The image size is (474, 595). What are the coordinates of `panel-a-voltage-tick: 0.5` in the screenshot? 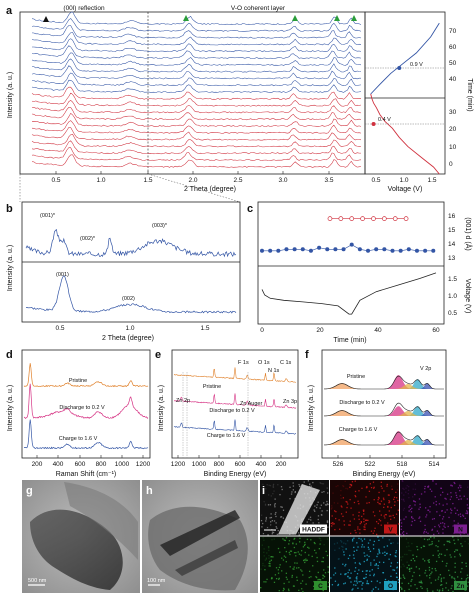 It's located at (375, 180).